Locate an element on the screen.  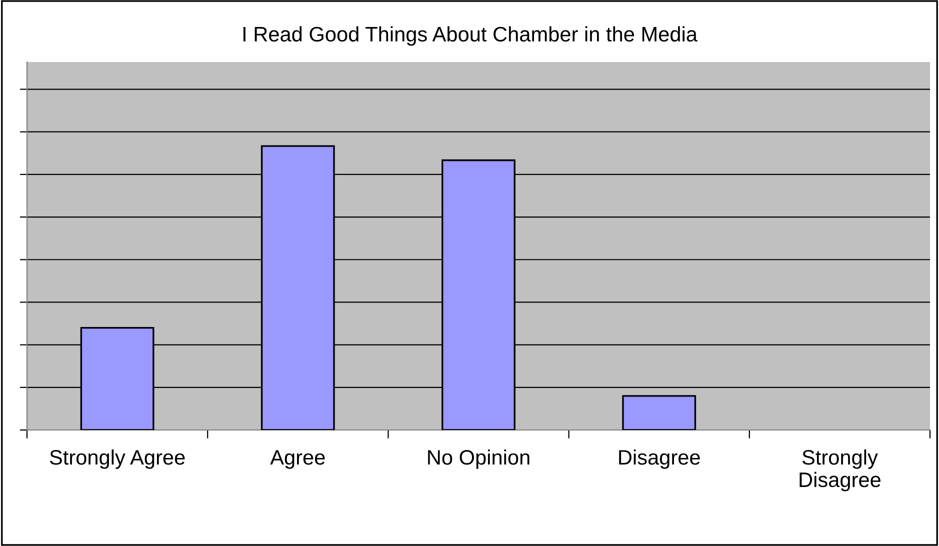
x-tick-label: Agree is located at coordinates (297, 459).